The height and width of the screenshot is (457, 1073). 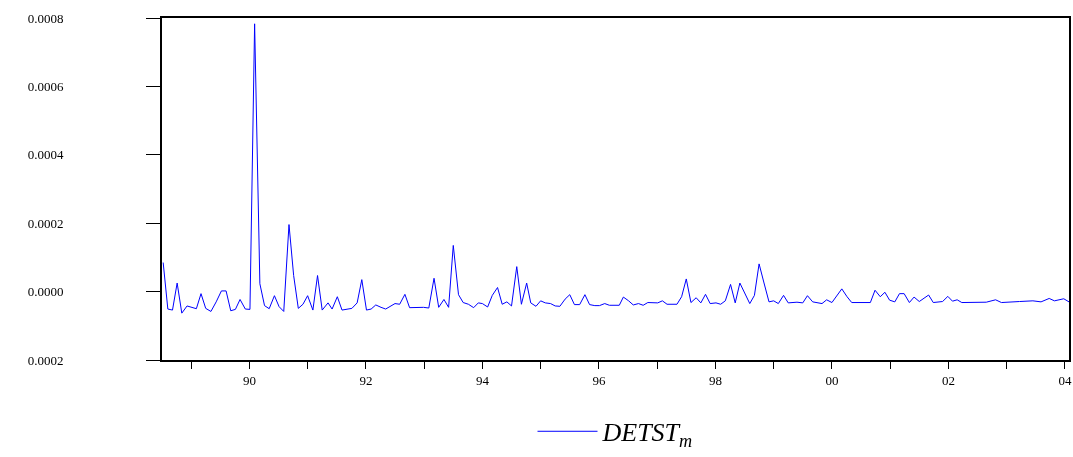 I want to click on y-tick-label: 0.0006, so click(x=45, y=86).